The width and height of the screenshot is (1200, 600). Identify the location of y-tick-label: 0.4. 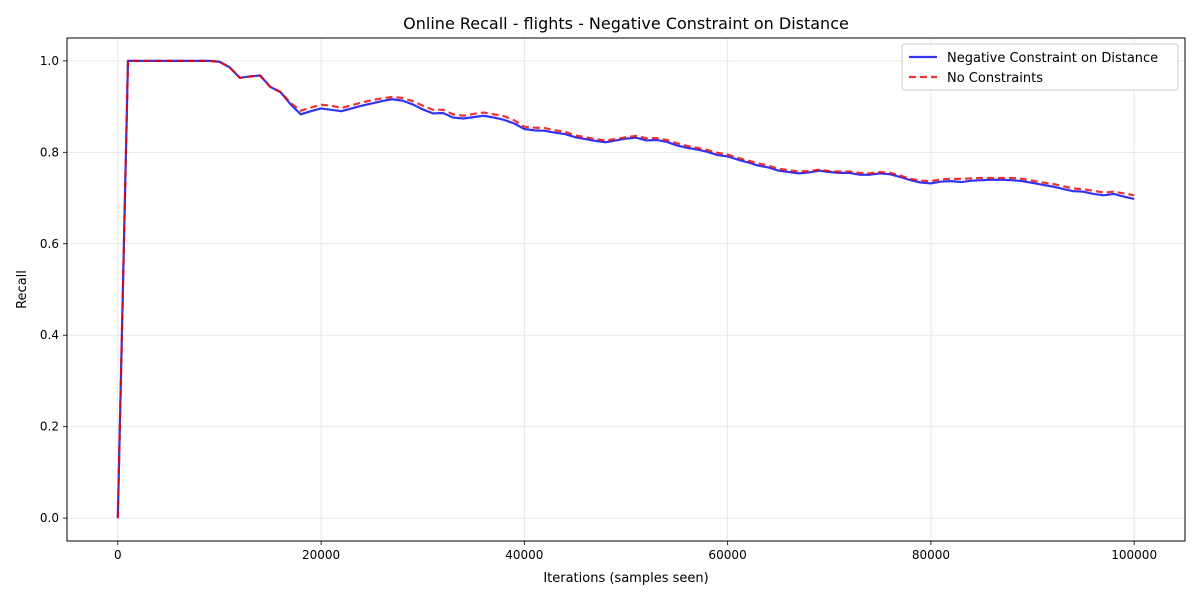
(49, 335).